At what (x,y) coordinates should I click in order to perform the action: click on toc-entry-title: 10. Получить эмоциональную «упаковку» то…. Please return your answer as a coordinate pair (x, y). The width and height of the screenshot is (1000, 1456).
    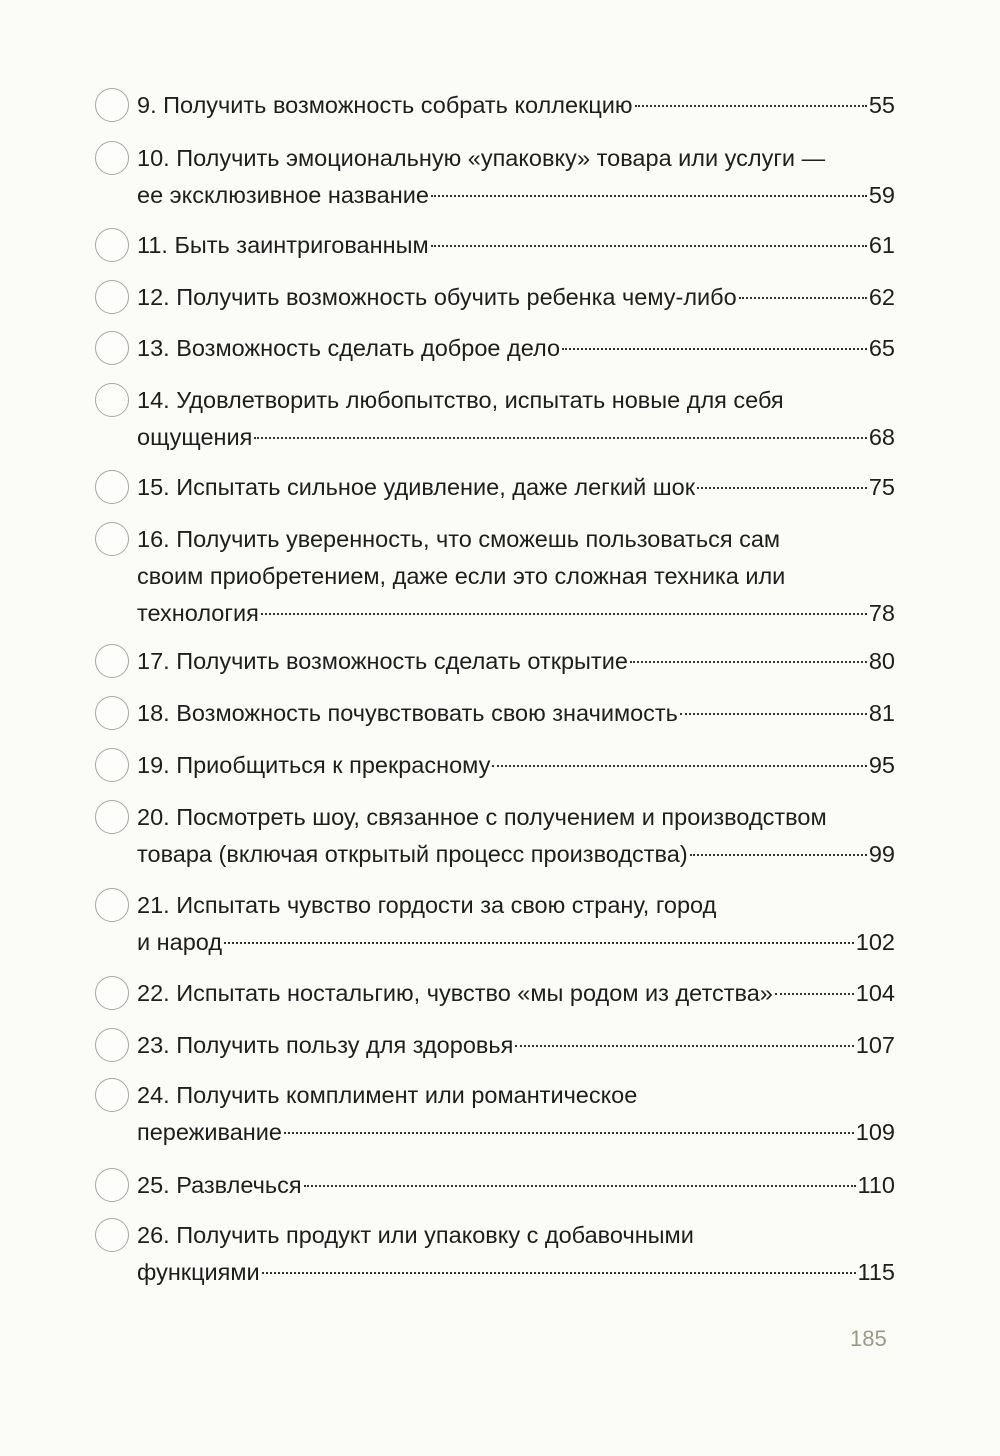
    Looking at the image, I should click on (481, 158).